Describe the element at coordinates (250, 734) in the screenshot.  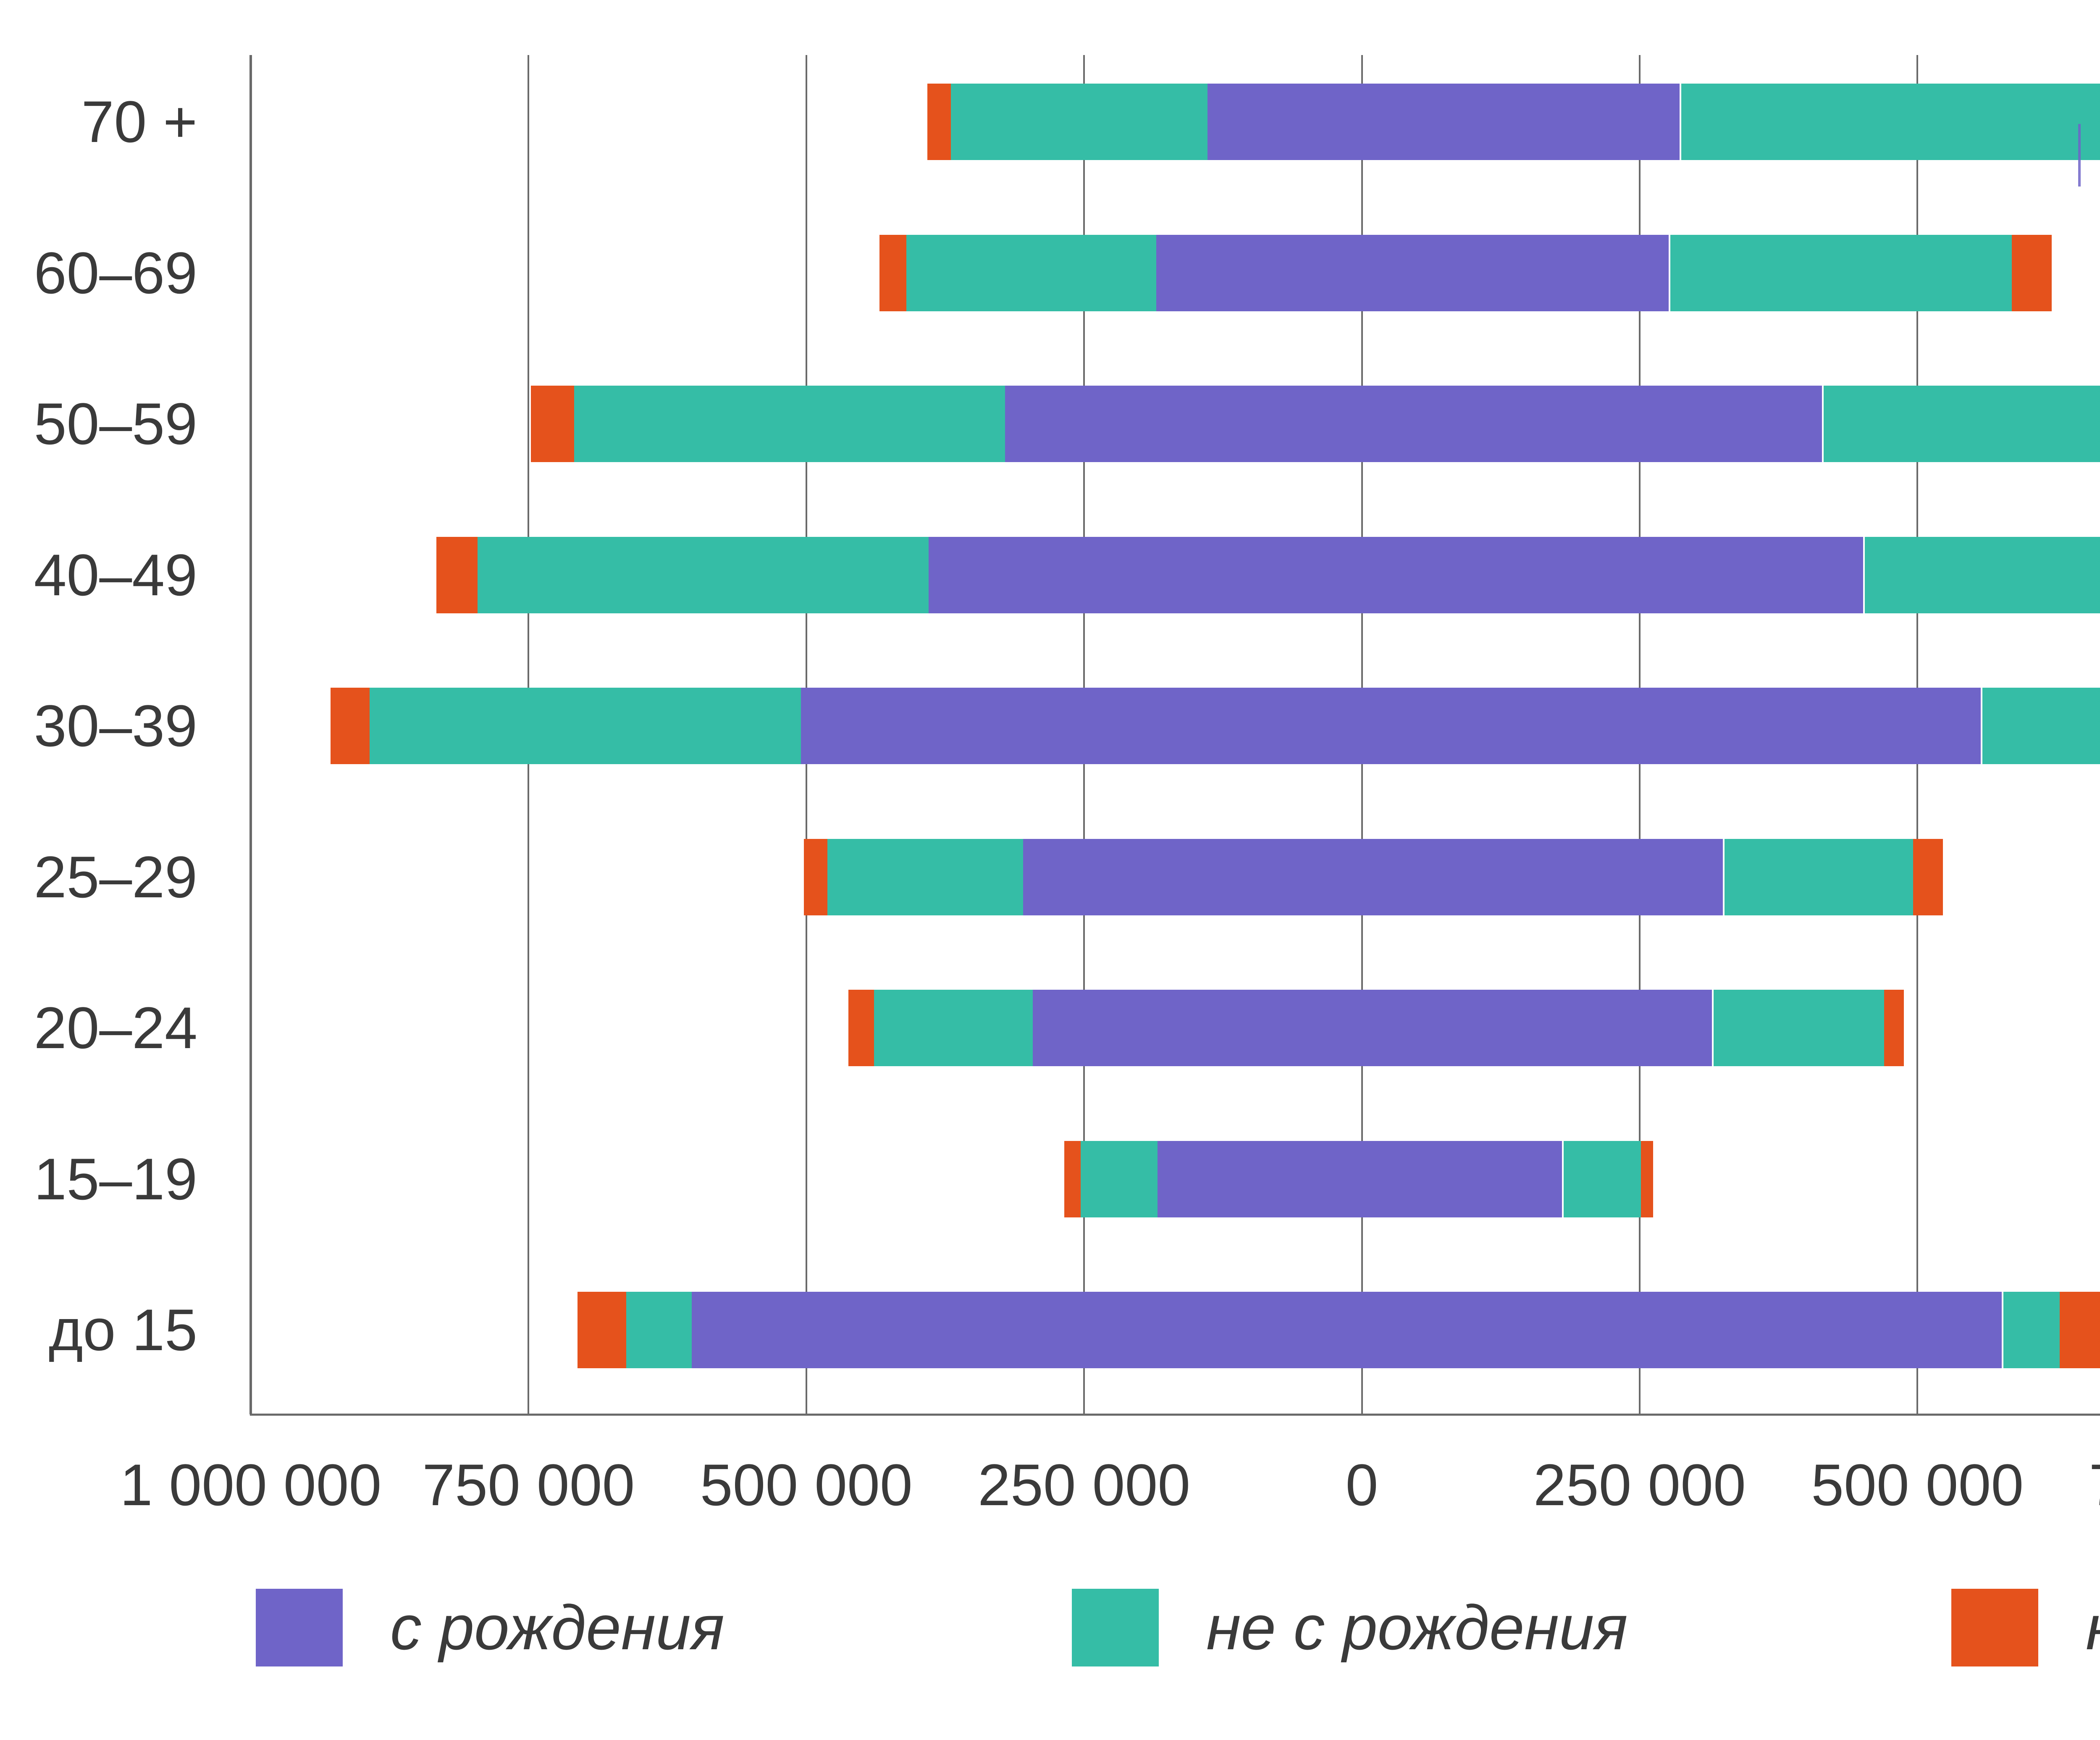
I see `gridline` at that location.